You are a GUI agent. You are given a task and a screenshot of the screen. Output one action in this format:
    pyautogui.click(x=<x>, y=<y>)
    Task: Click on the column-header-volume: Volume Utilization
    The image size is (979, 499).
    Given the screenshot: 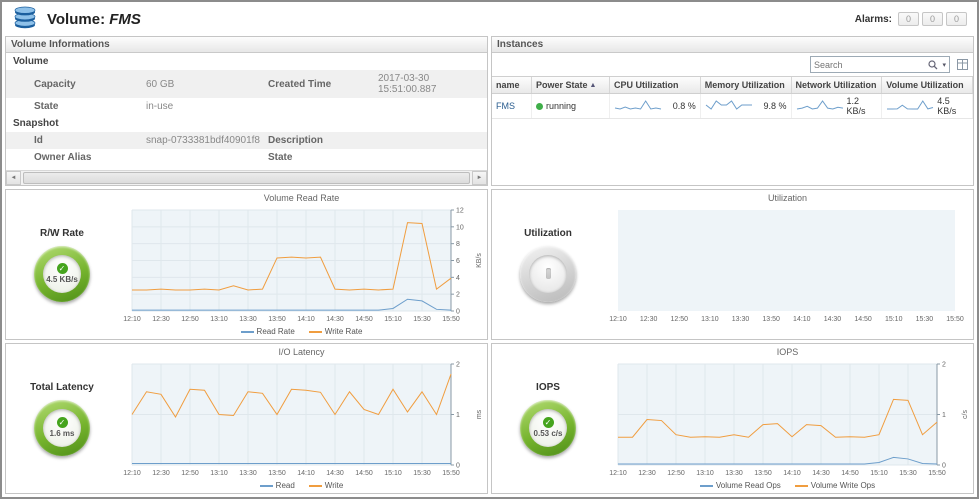 What is the action you would take?
    pyautogui.click(x=927, y=85)
    